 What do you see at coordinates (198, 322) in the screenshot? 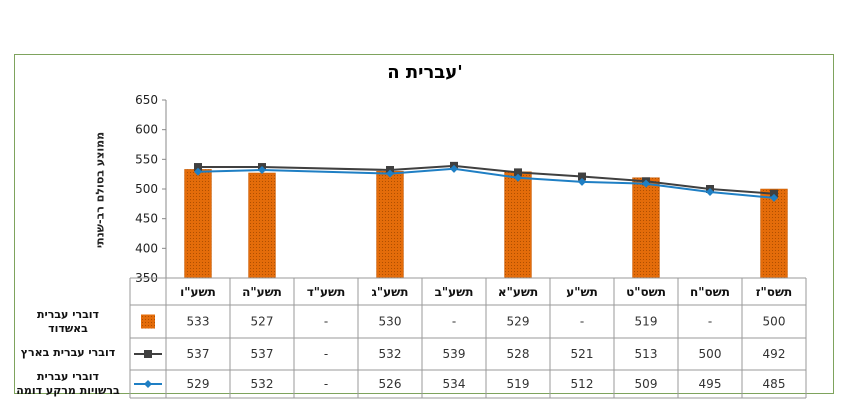
I see `table-cell-value: 533` at bounding box center [198, 322].